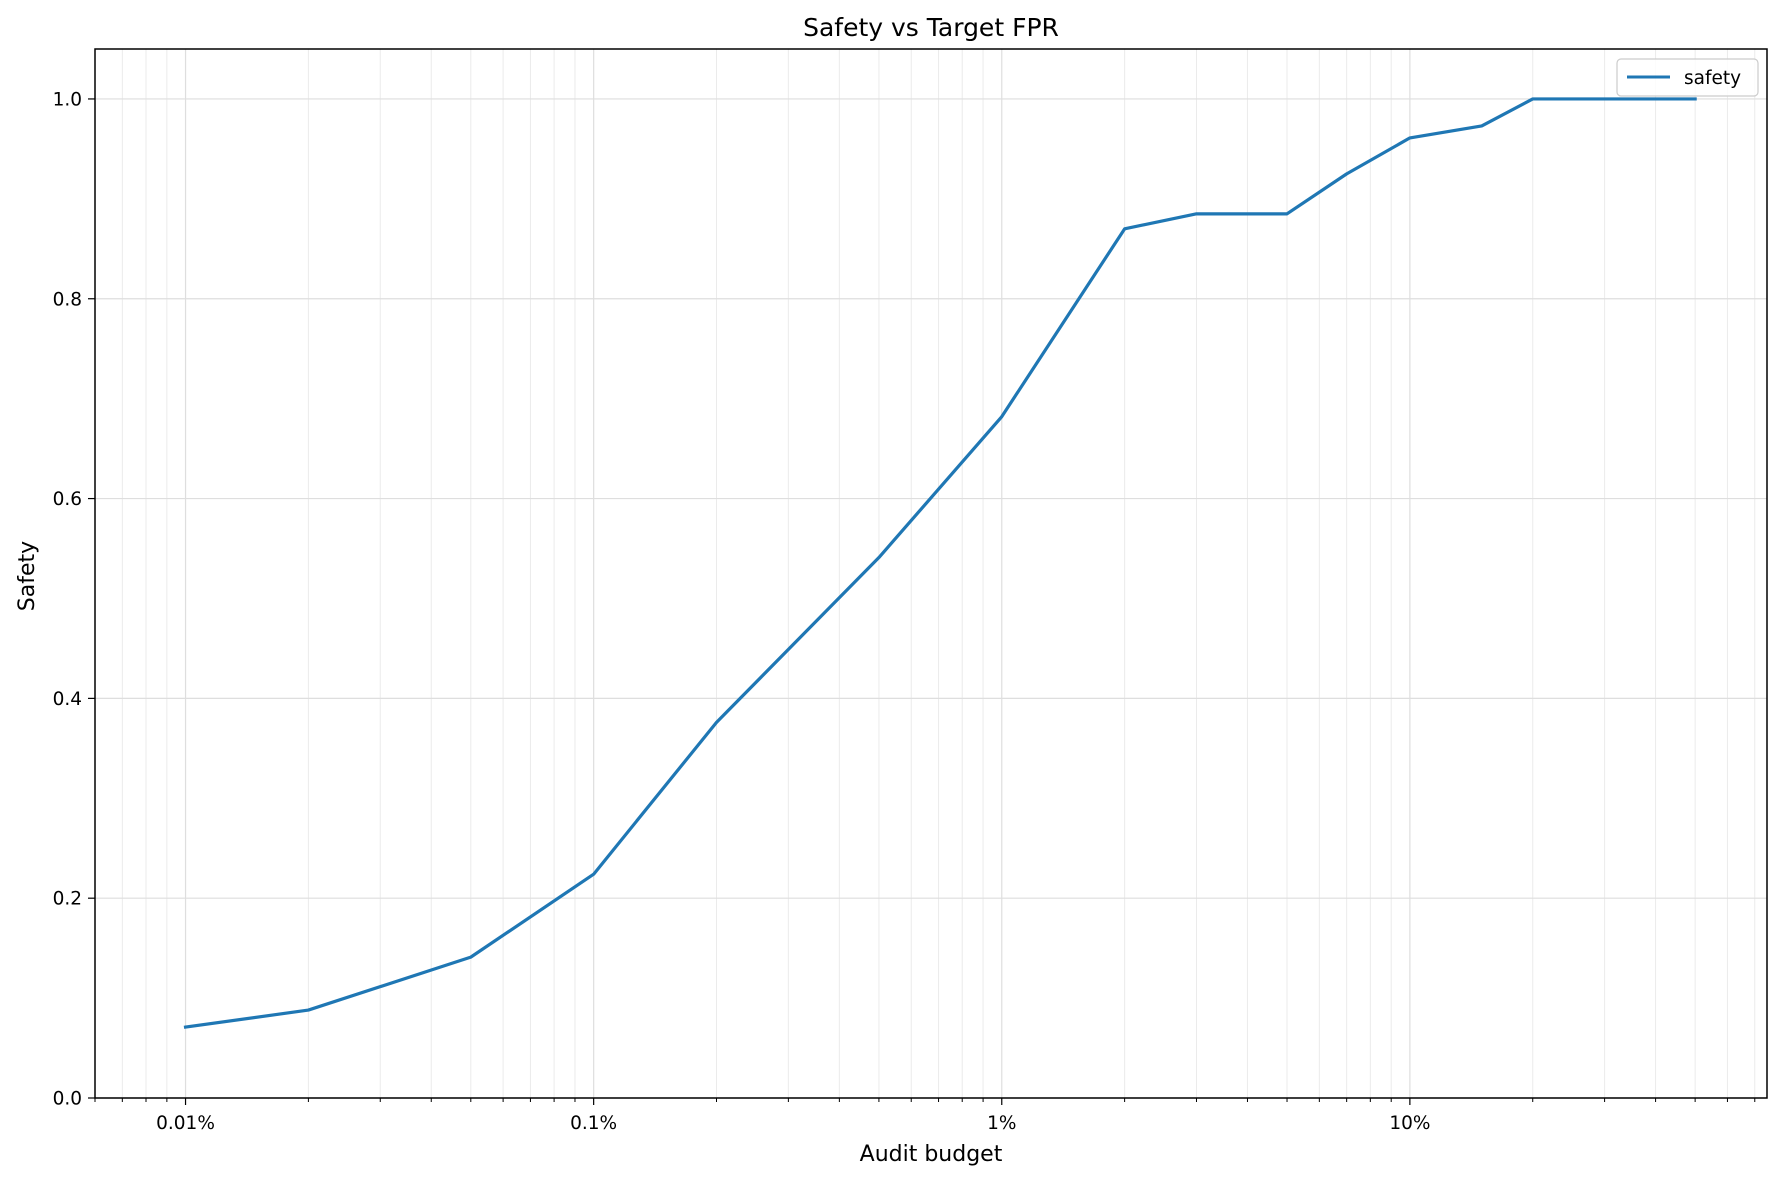 Image resolution: width=1782 pixels, height=1184 pixels. Describe the element at coordinates (67, 1099) in the screenshot. I see `y-tick-label: 0.0` at that location.